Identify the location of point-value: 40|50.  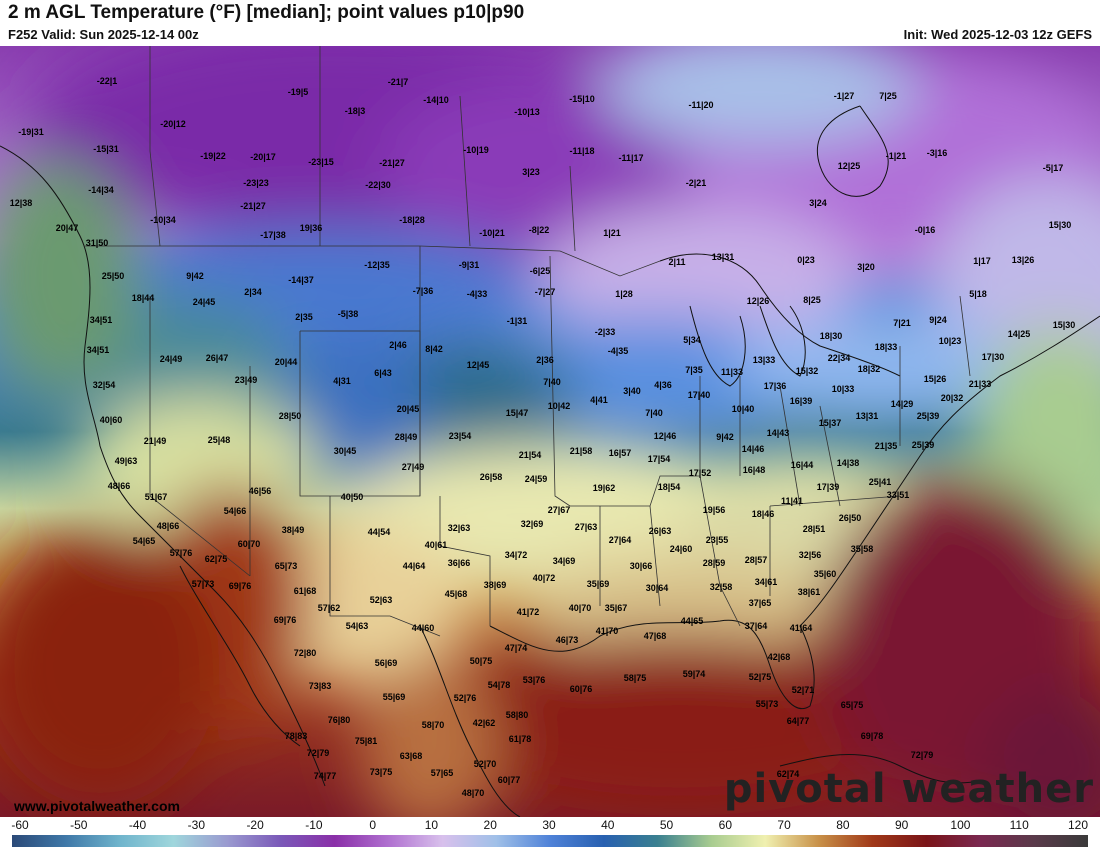
(352, 497).